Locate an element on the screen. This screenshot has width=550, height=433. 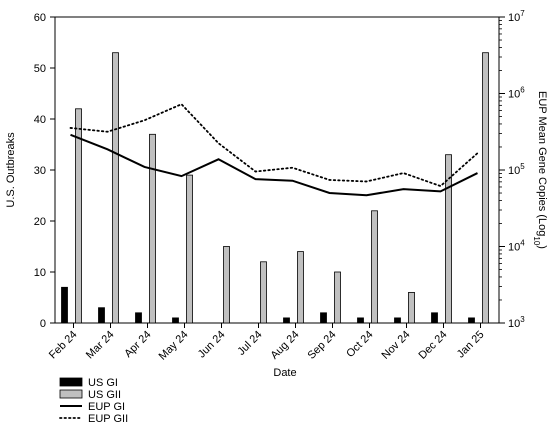
right-tick-label-0: 10³ is located at coordinates (516, 322).